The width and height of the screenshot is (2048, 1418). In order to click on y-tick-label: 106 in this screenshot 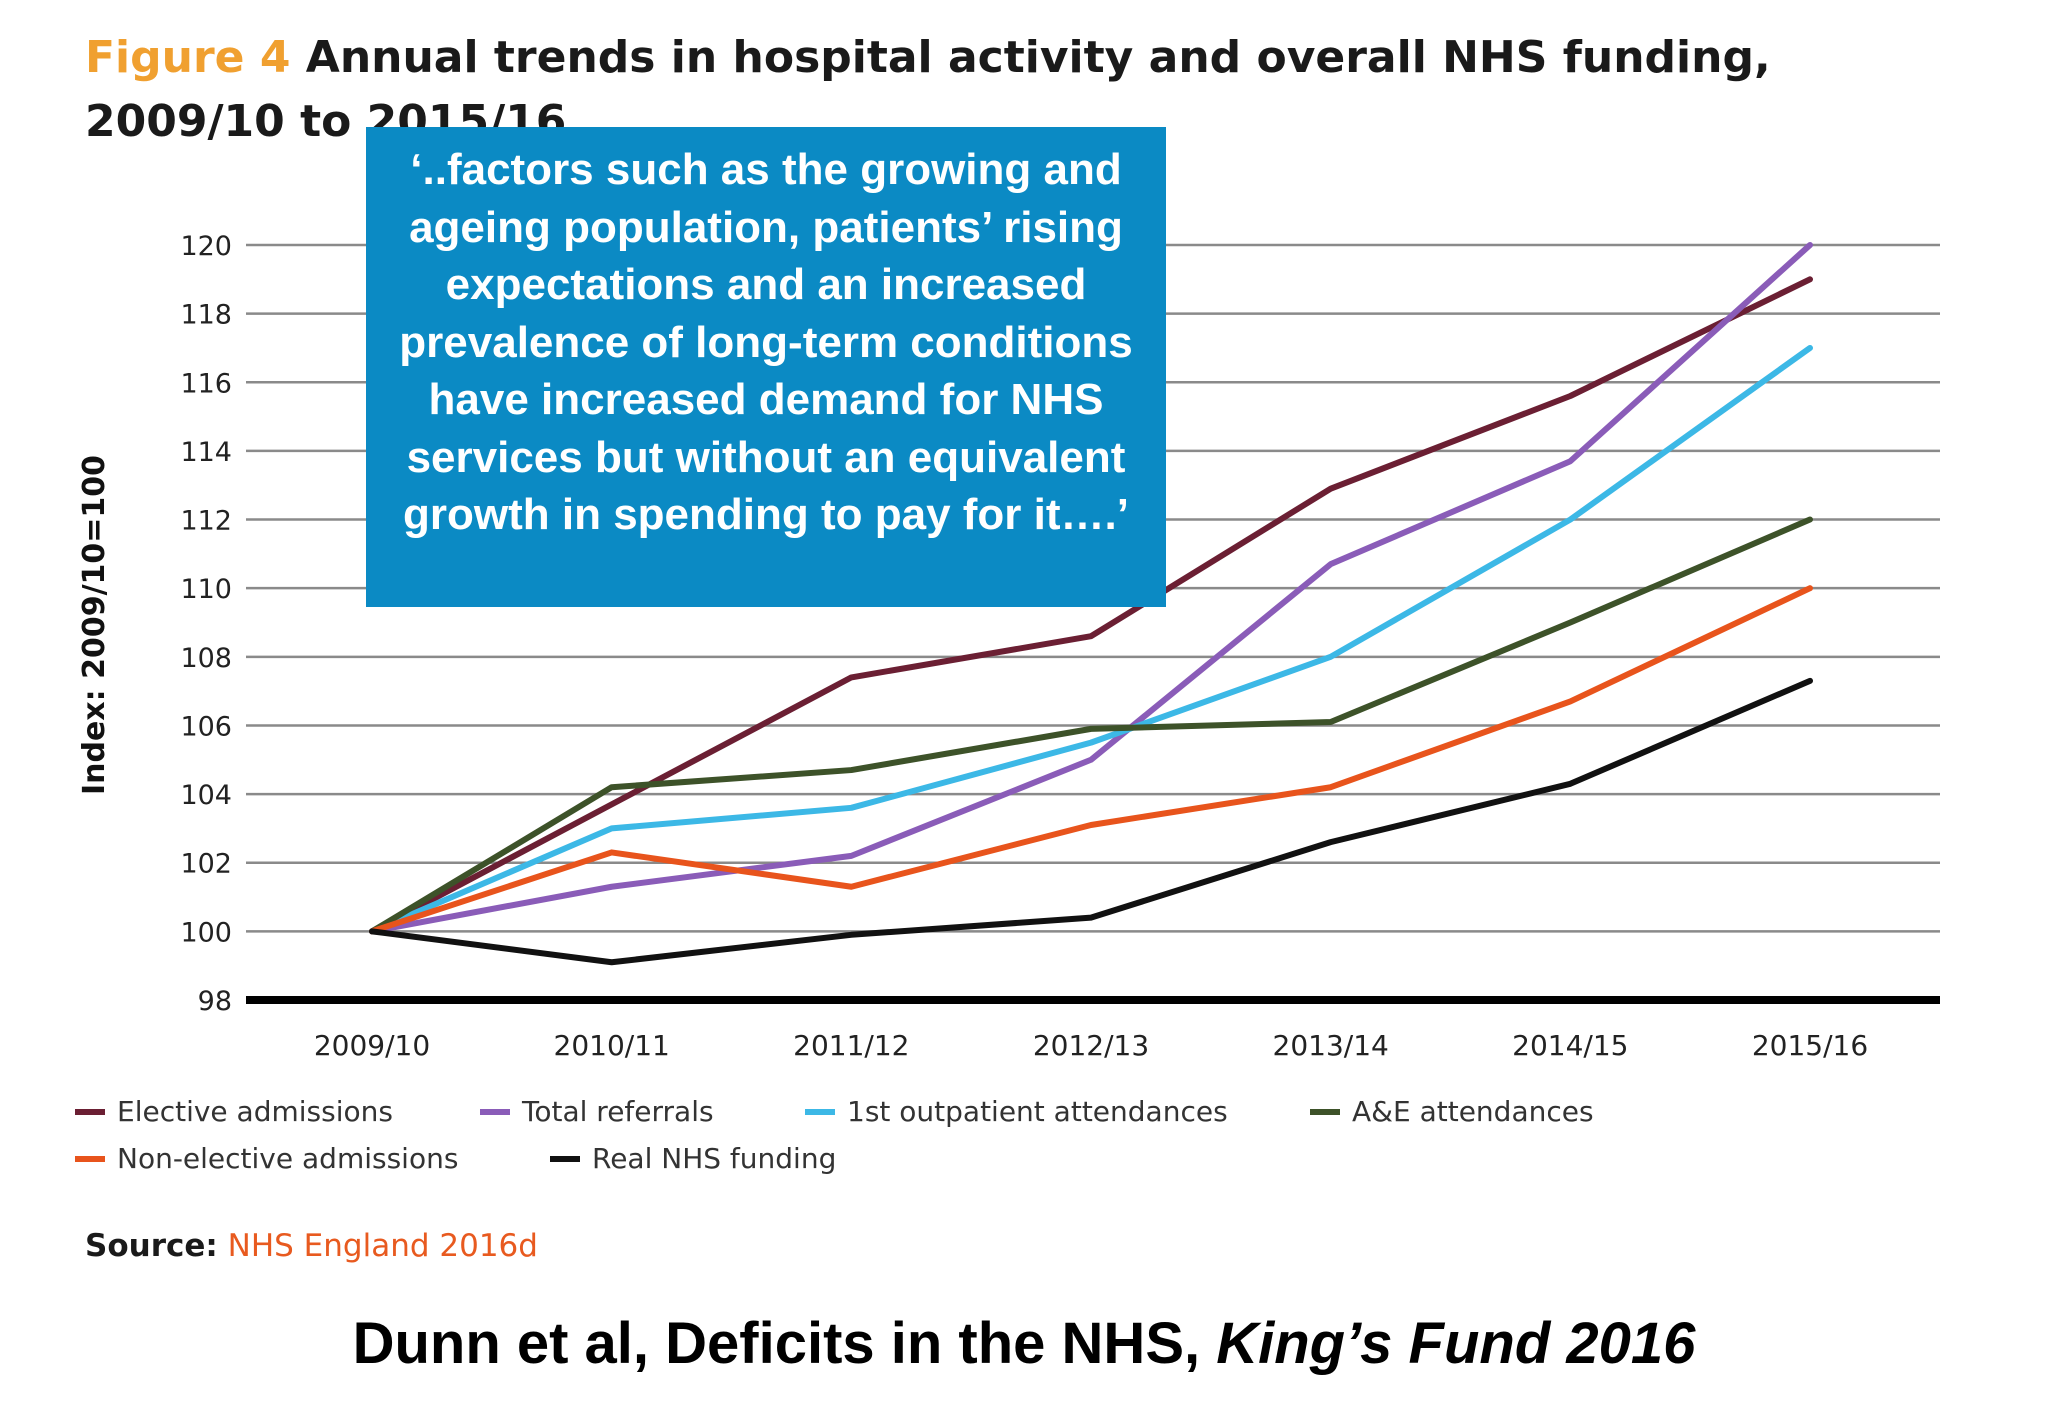, I will do `click(206, 726)`.